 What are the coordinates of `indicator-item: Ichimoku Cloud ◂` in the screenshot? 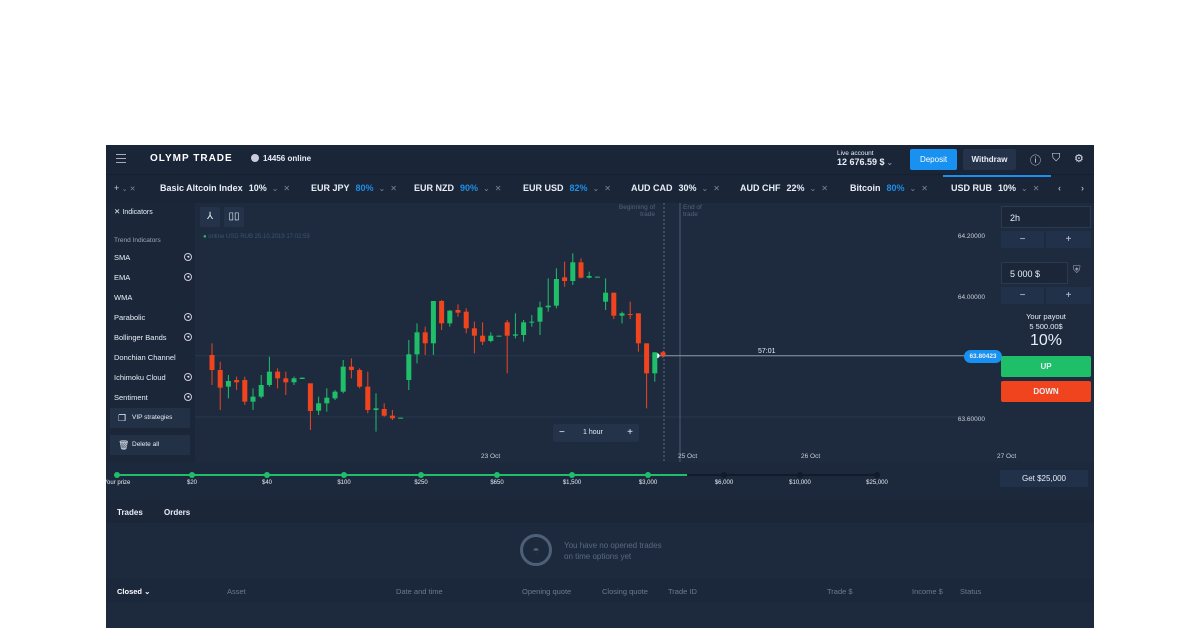 It's located at (153, 377).